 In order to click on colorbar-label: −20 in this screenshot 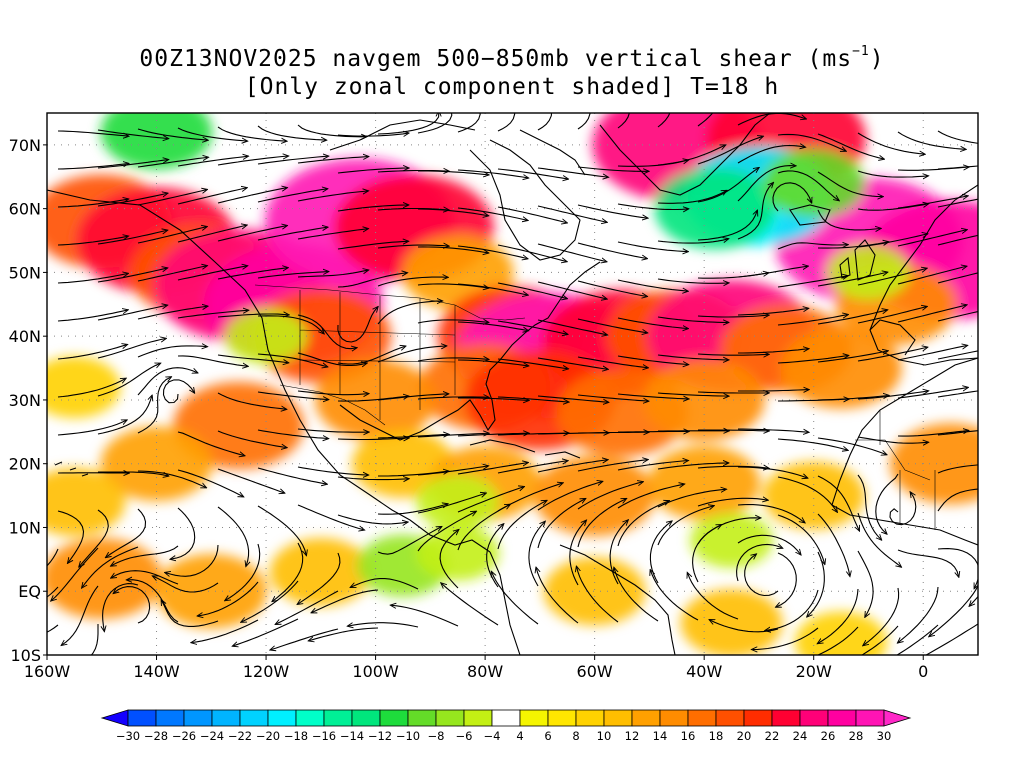, I will do `click(268, 736)`.